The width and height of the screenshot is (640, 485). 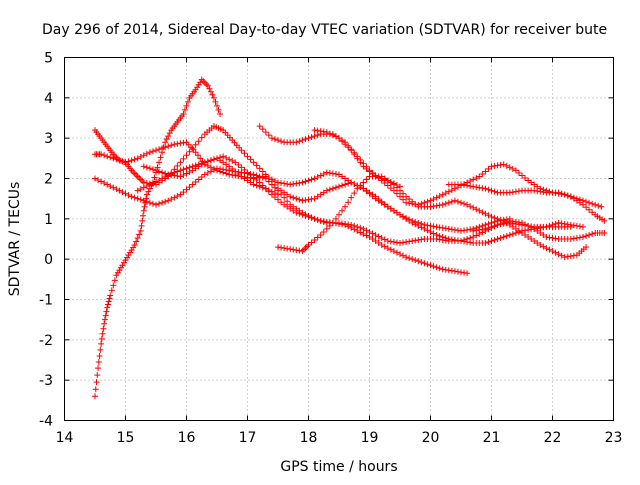 I want to click on x-tick-label: 23, so click(x=614, y=438).